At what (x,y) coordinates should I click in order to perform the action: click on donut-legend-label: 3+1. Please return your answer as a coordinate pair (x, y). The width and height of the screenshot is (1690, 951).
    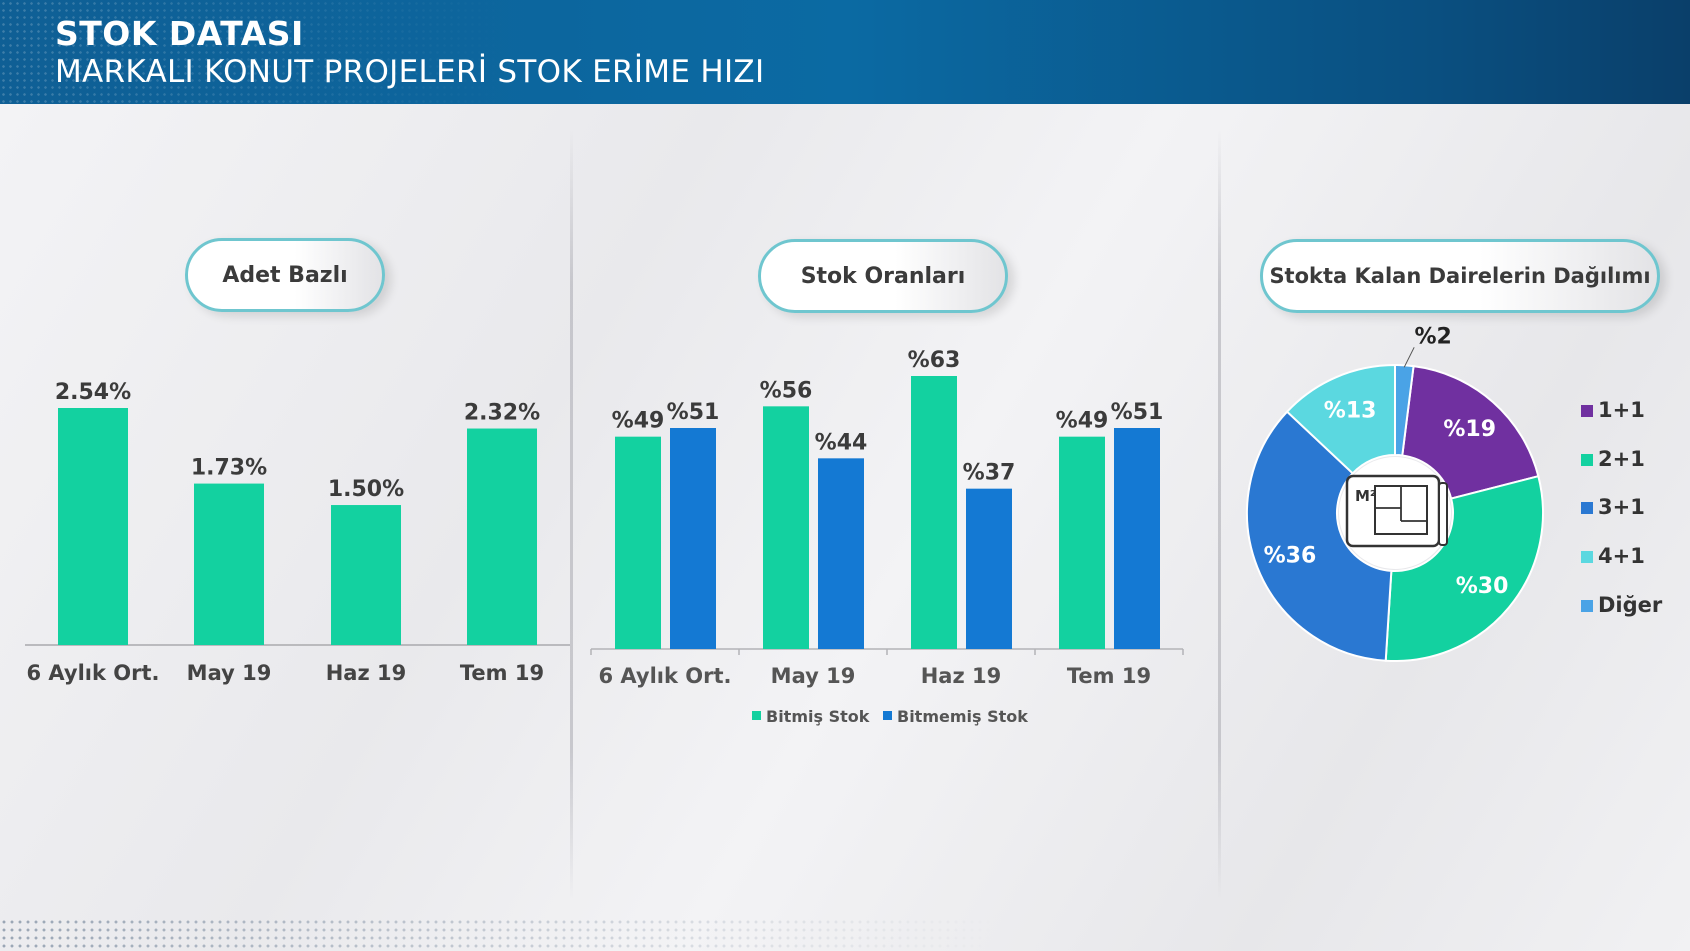
    Looking at the image, I should click on (1621, 507).